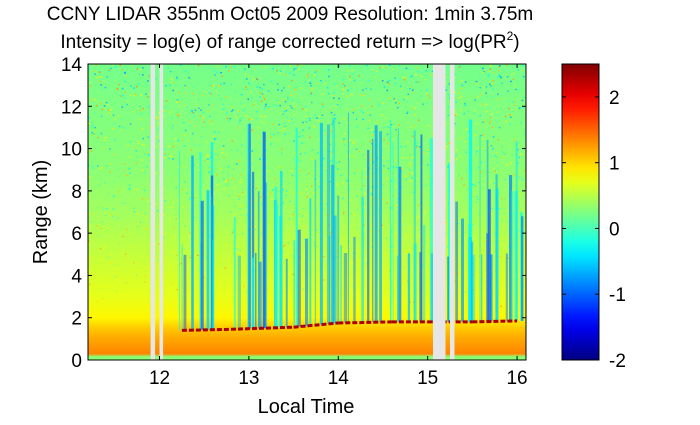 This screenshot has height=425, width=700. I want to click on colorbar-frame, so click(580, 212).